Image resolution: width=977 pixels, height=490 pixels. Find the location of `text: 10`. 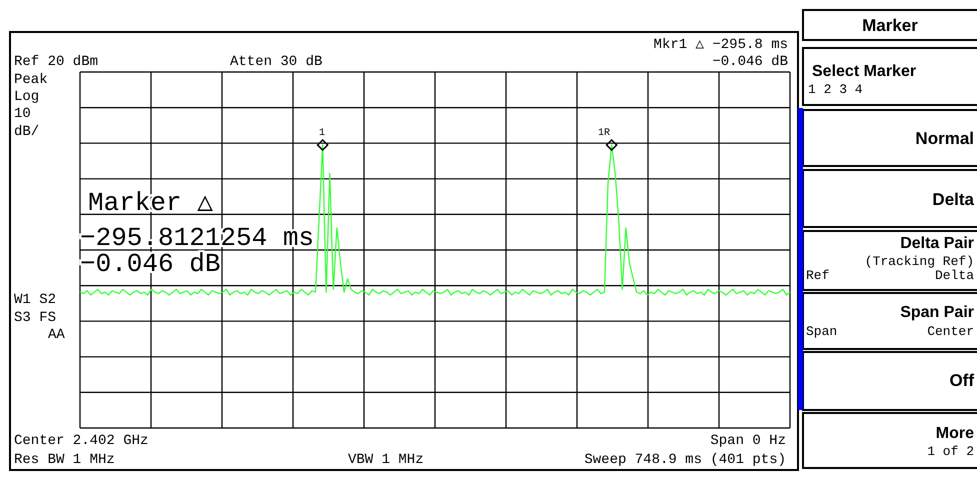

text: 10 is located at coordinates (22, 114).